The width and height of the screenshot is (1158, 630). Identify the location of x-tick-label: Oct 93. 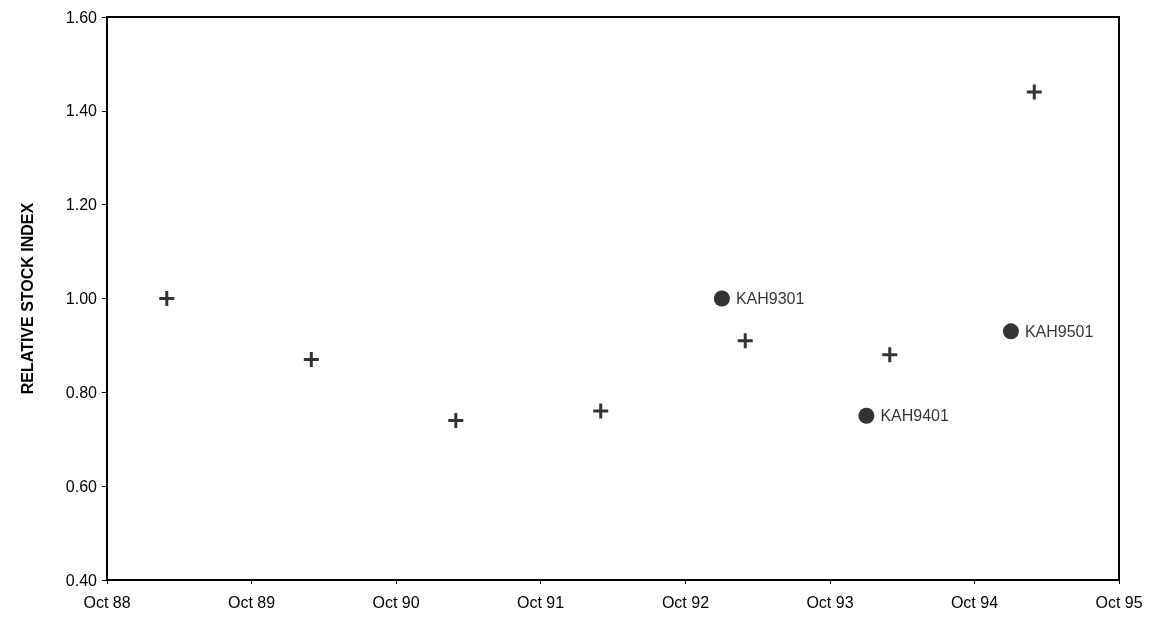
(830, 602).